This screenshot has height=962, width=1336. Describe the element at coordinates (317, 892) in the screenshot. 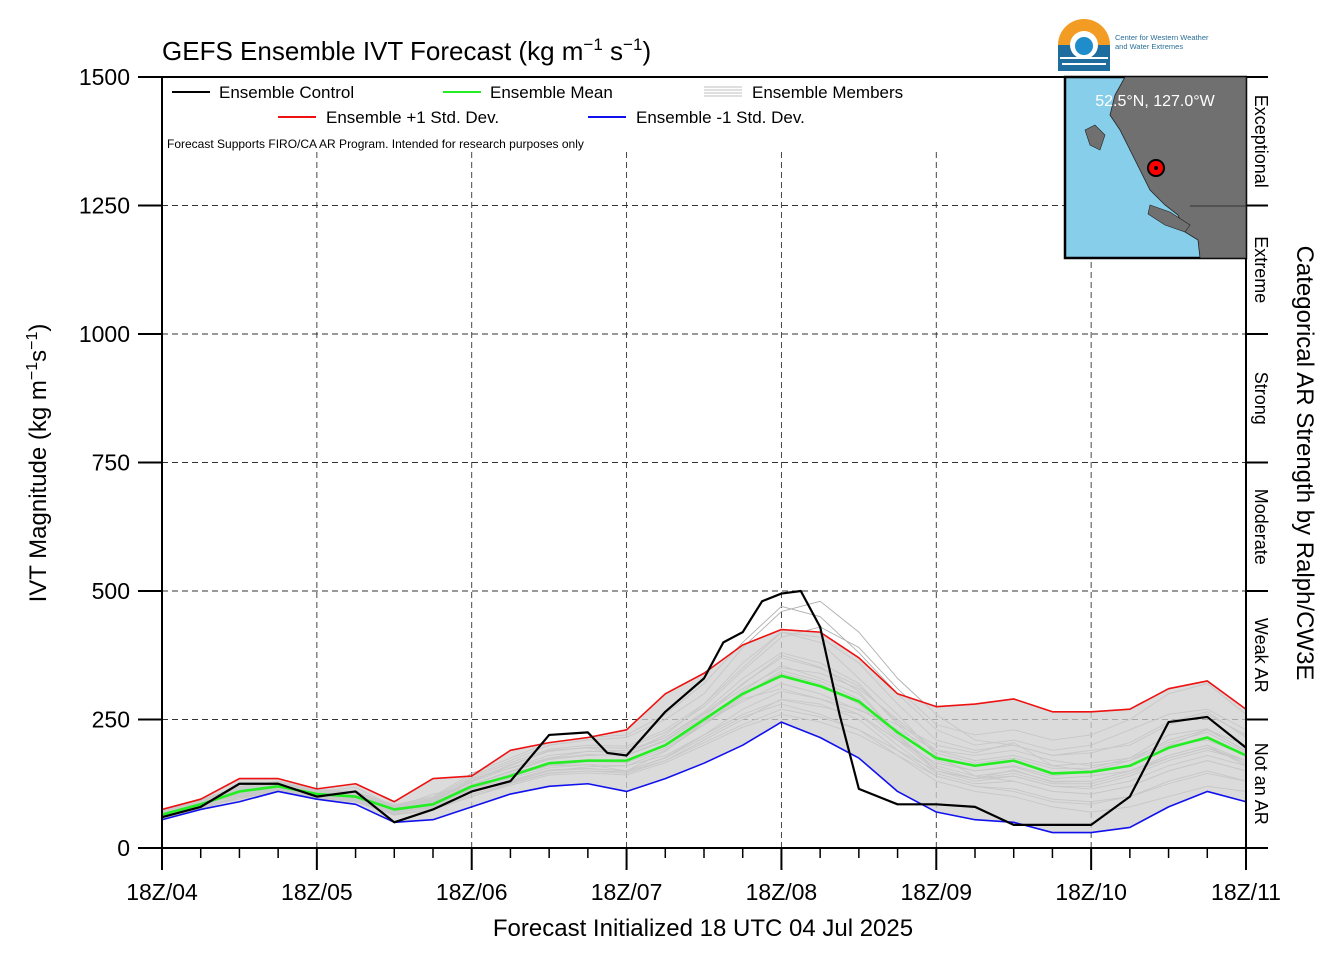

I see `x-tick-label-1: 18Z/05` at that location.